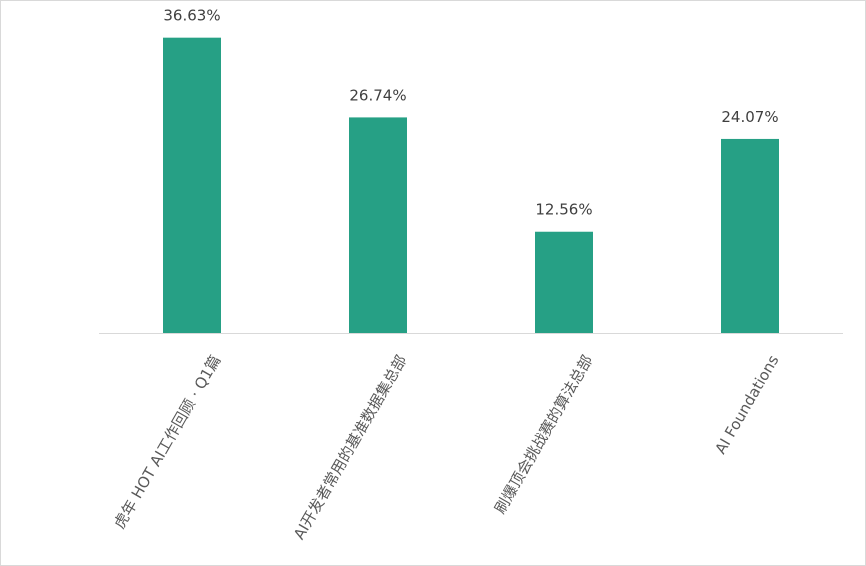  What do you see at coordinates (350, 447) in the screenshot?
I see `category-label-2: AI开发者常用的基准数据集总部` at bounding box center [350, 447].